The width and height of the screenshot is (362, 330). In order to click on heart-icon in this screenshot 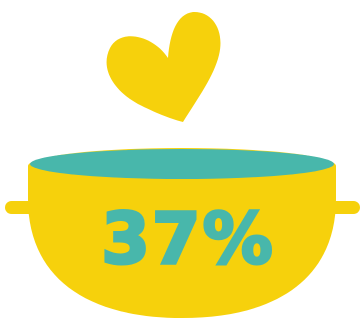, I will do `click(163, 66)`.